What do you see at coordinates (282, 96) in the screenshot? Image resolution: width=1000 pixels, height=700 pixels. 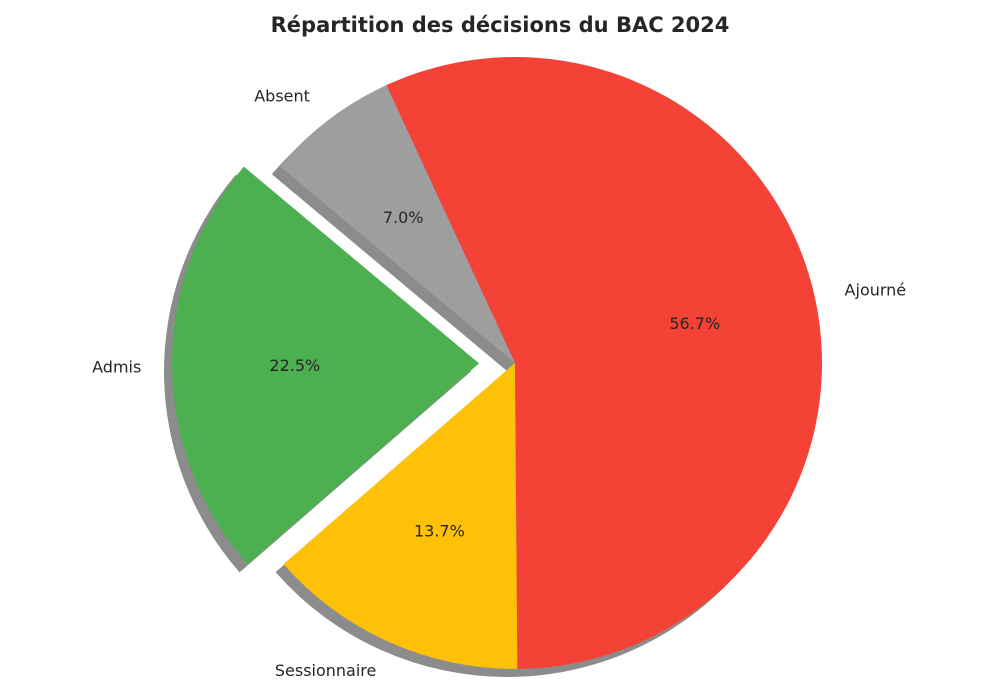 I see `slice-label-absent: Absent` at bounding box center [282, 96].